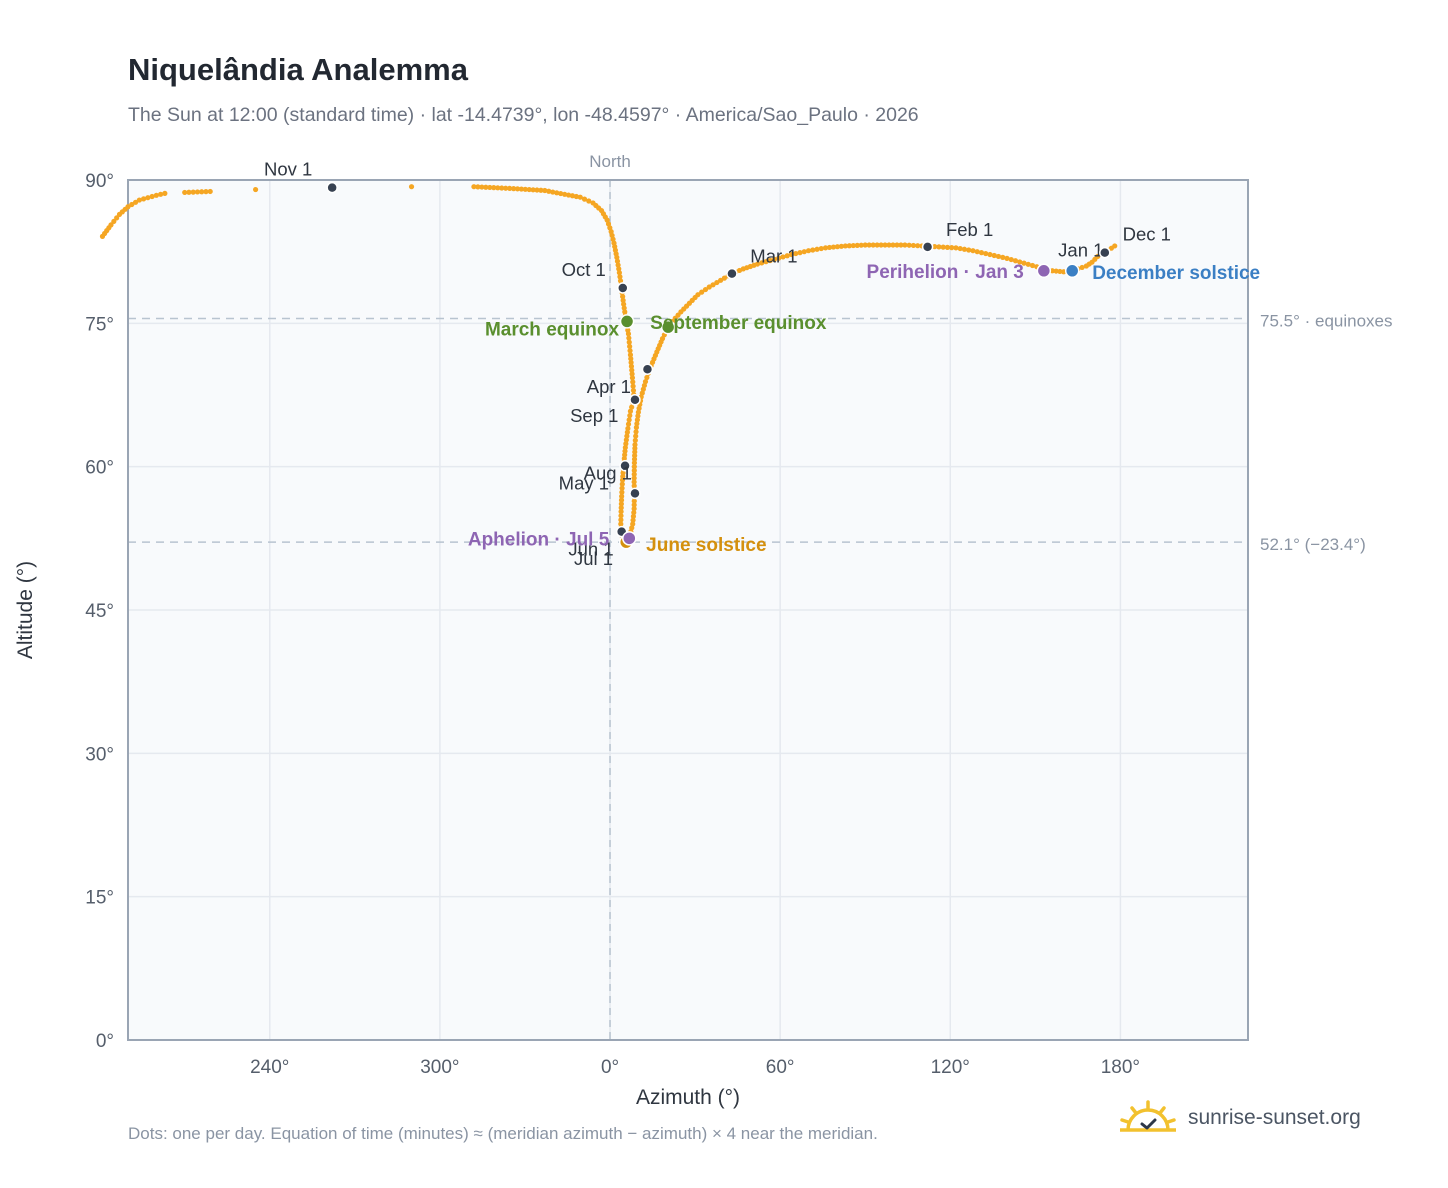 This screenshot has height=1188, width=1448. Describe the element at coordinates (99, 324) in the screenshot. I see `y-tick-label: 75°` at that location.